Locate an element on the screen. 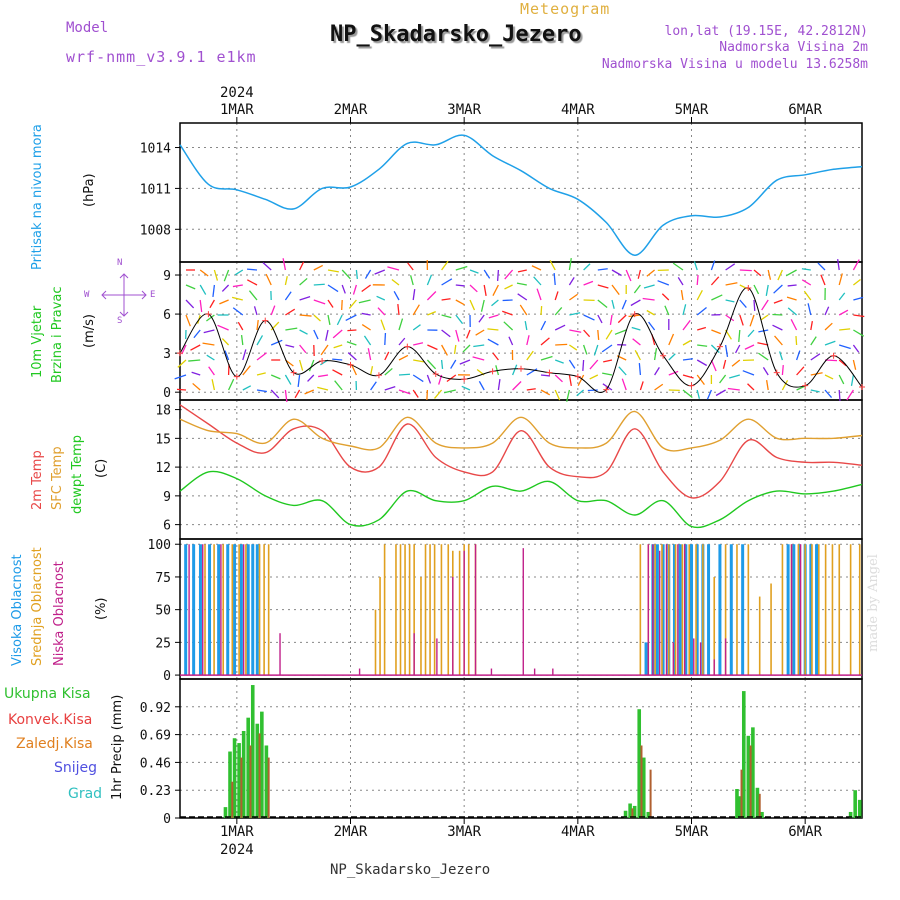 Image resolution: width=900 pixels, height=900 pixels. footer-station: NP_Skadarsko_Jezero is located at coordinates (410, 870).